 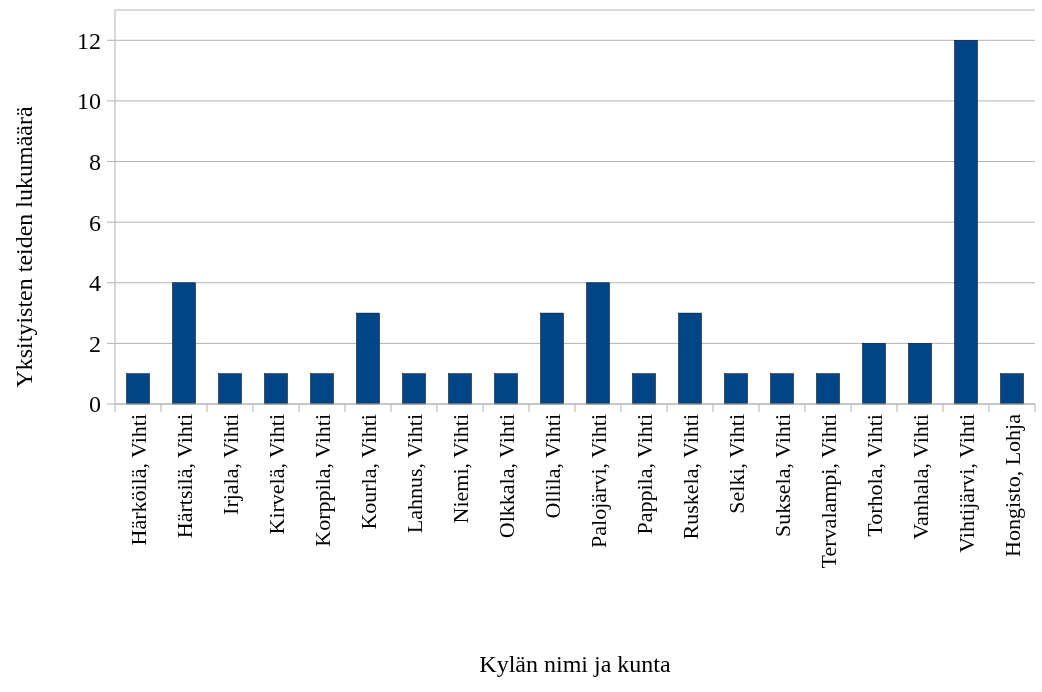 I want to click on y-axis-title: Yksityisten teiden lukumäärä, so click(x=24, y=247).